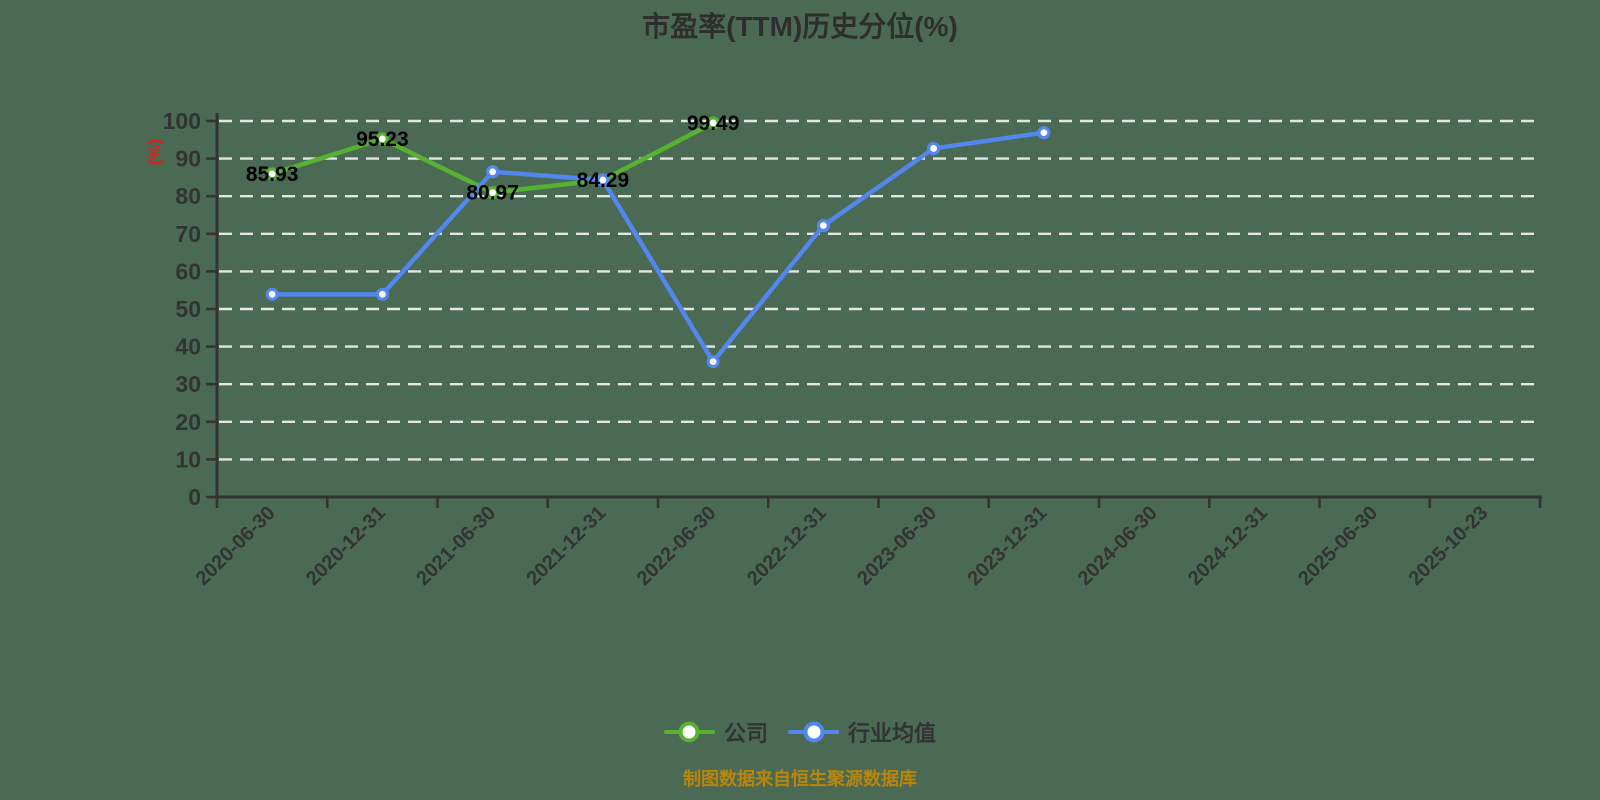 Image resolution: width=1600 pixels, height=800 pixels. I want to click on y-tick-label: 30, so click(188, 384).